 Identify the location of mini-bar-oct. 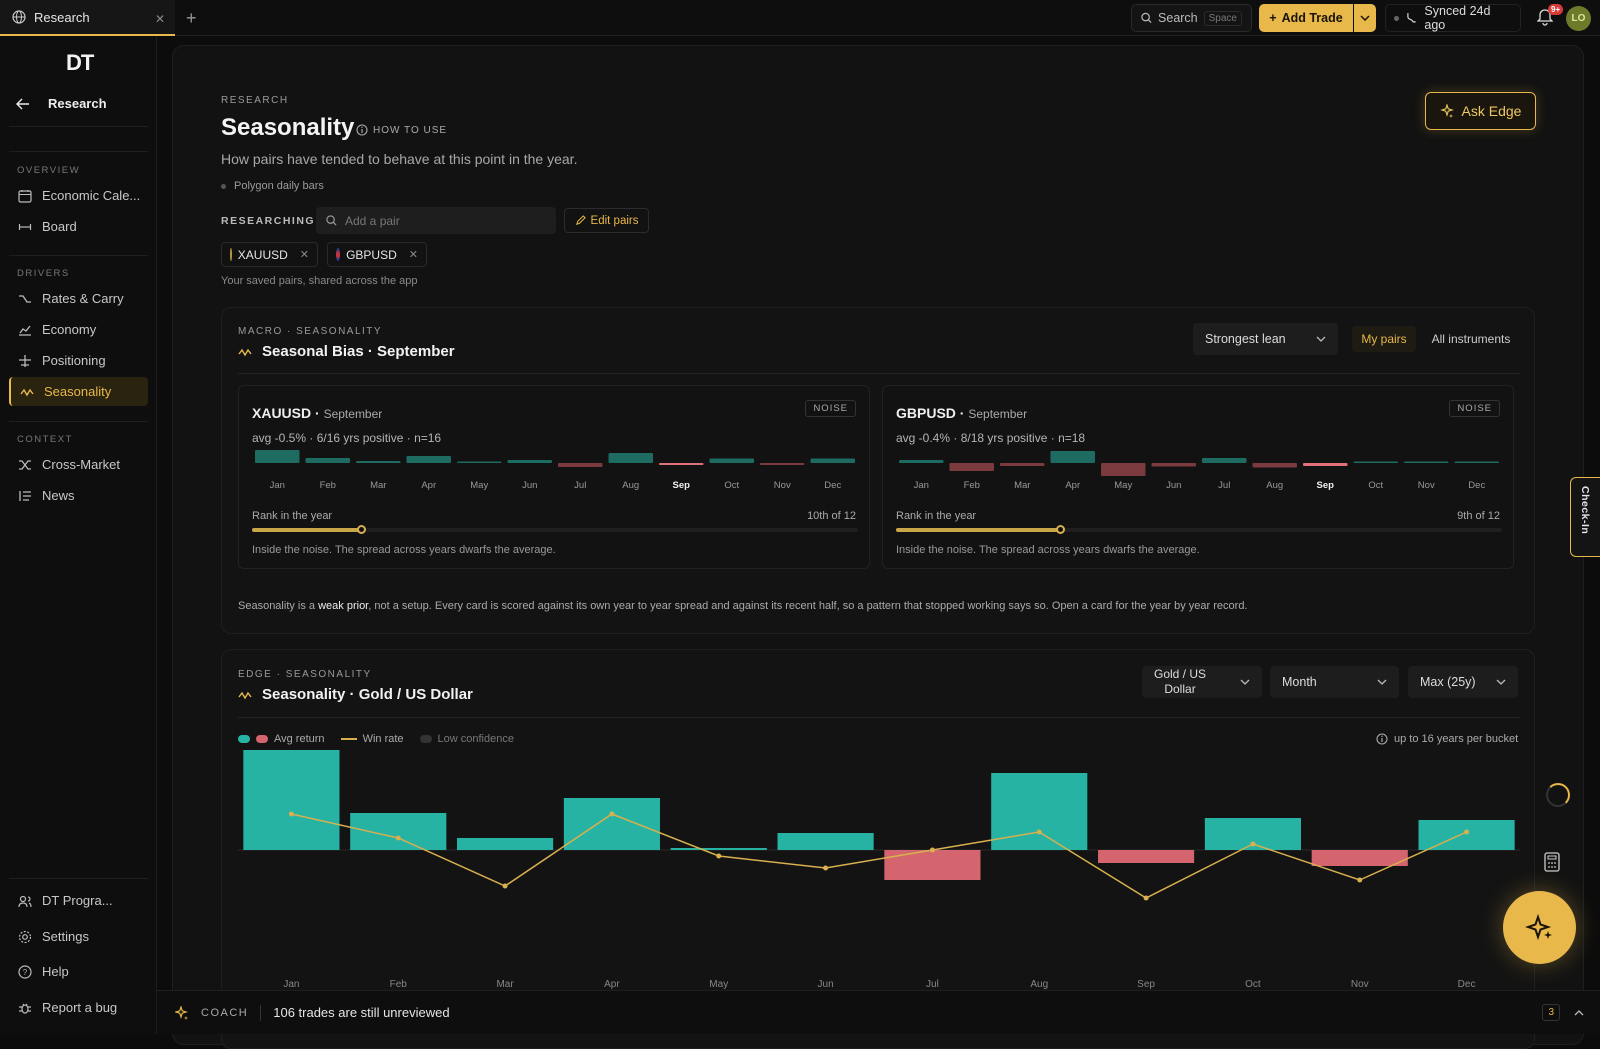
(731, 460).